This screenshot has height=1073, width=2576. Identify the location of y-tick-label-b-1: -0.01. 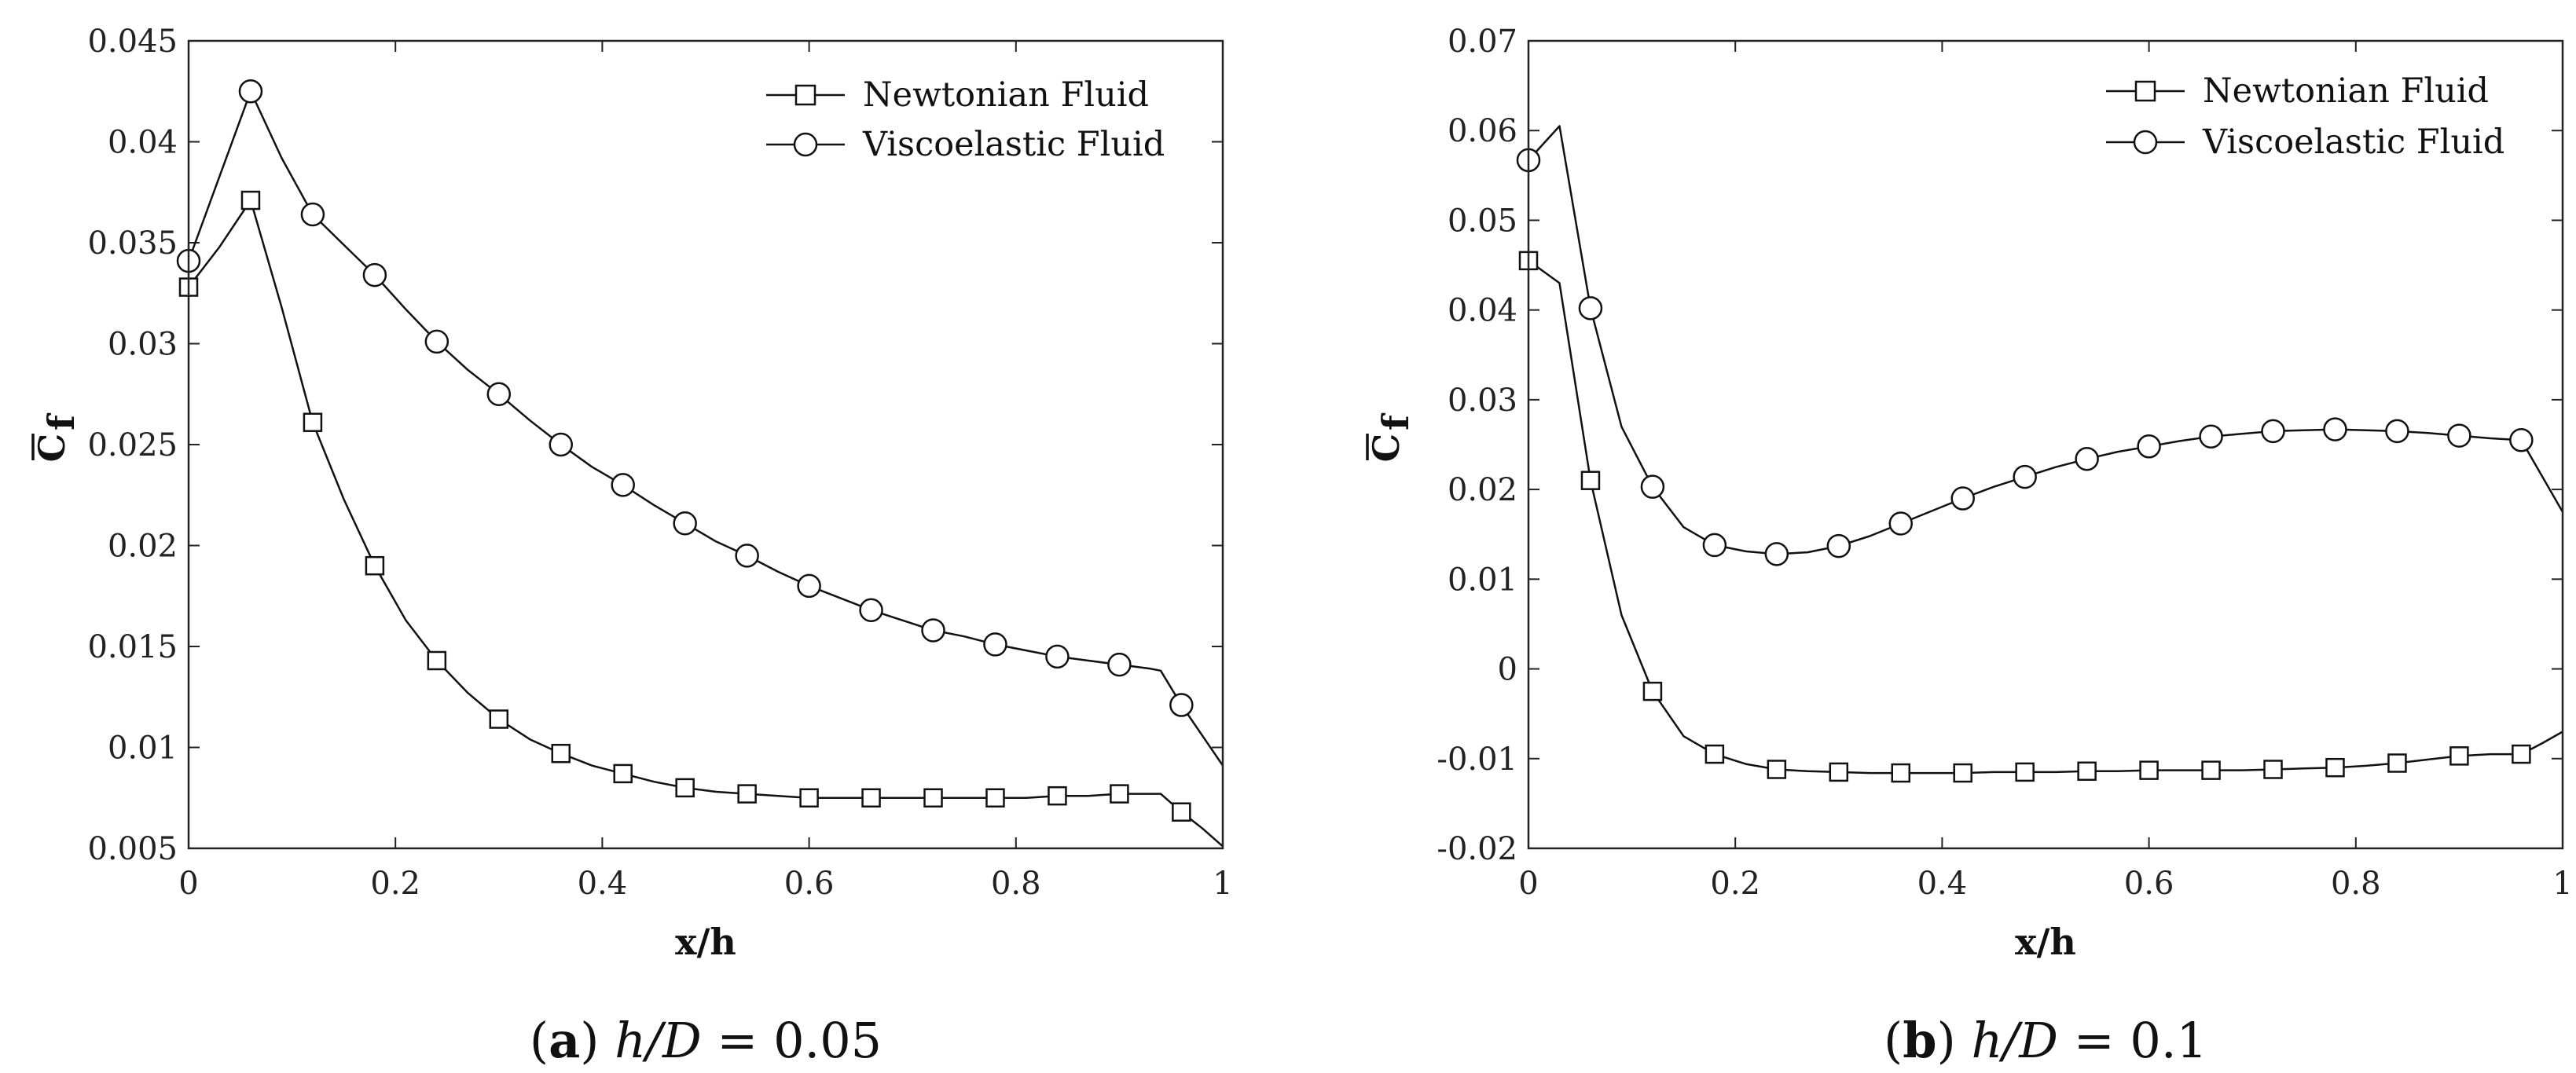
(1477, 760).